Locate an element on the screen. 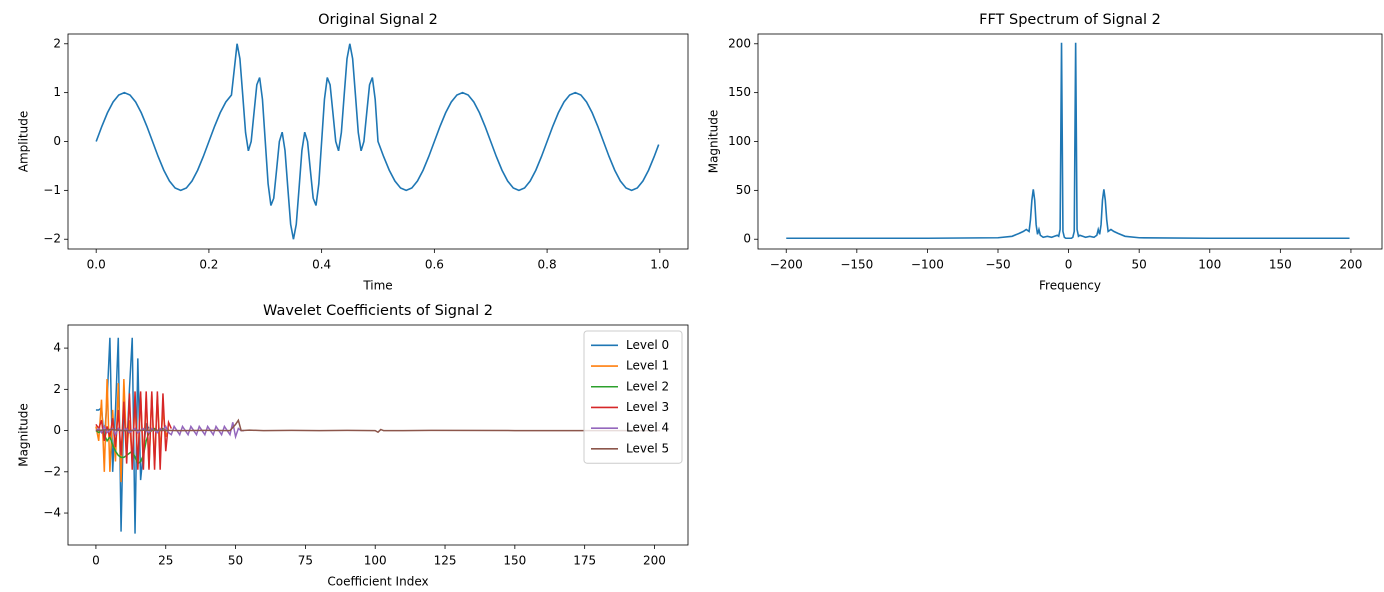 The image size is (1384, 592). legend-label: Level 1 is located at coordinates (647, 366).